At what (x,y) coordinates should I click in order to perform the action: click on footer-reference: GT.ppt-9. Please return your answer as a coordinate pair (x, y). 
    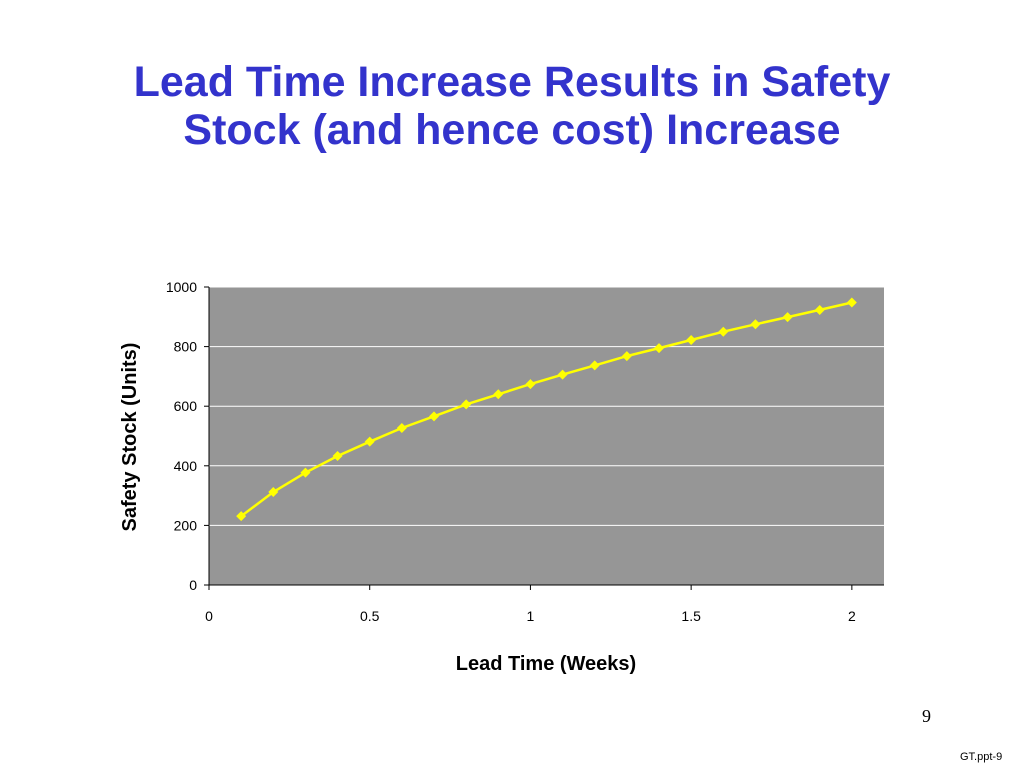
    Looking at the image, I should click on (981, 757).